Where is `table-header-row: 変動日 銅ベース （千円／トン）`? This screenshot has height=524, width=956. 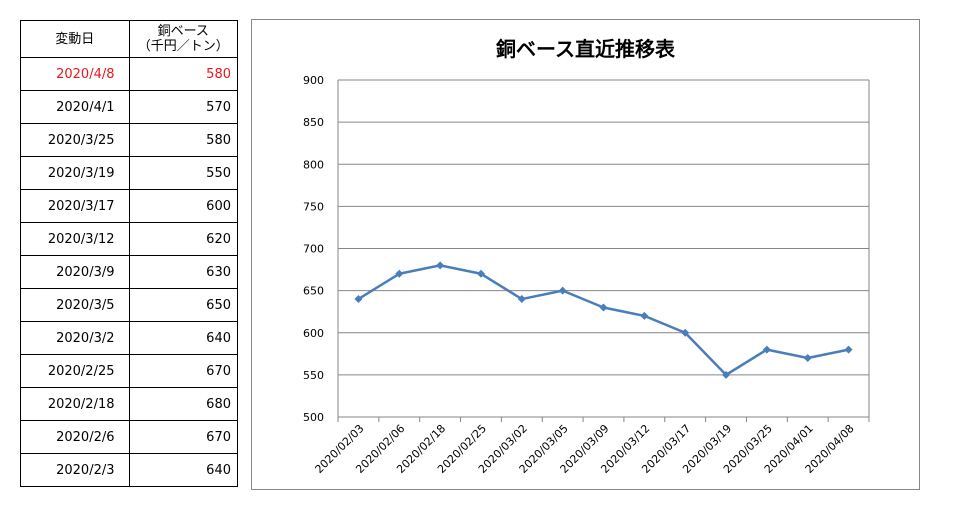
table-header-row: 変動日 銅ベース （千円／トン） is located at coordinates (129, 39).